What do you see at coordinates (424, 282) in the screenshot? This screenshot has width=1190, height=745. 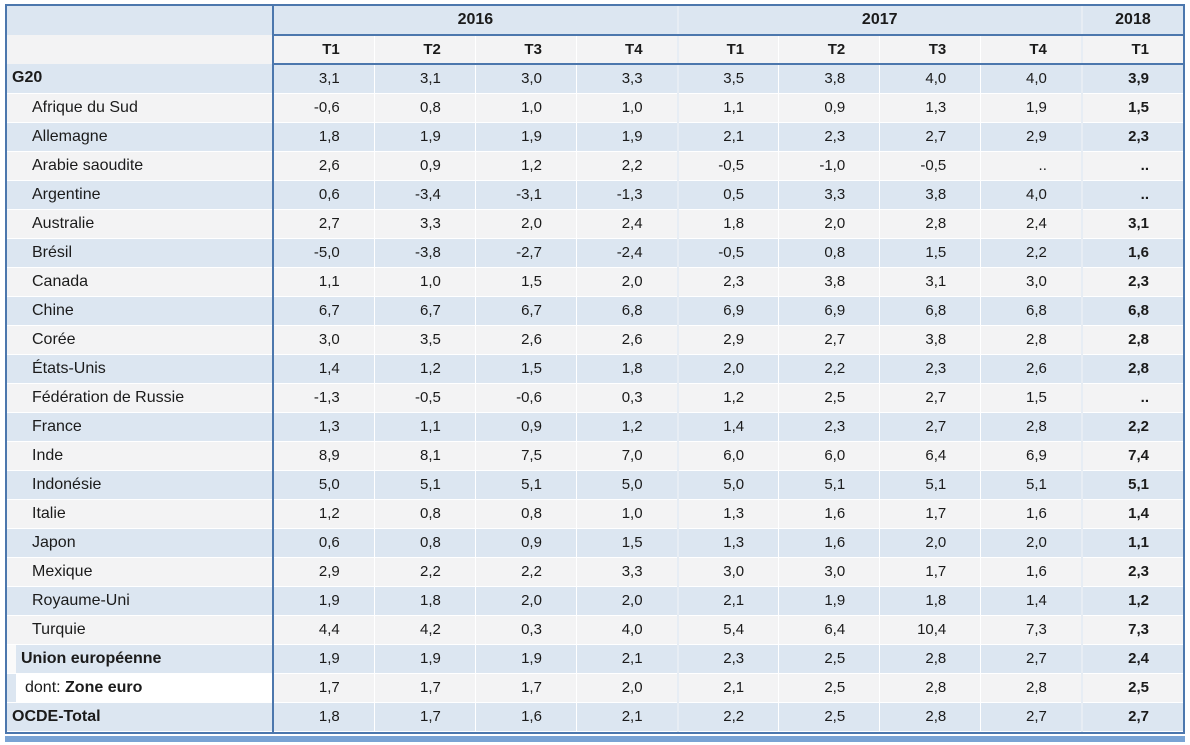 I see `value-cell: 1,0` at bounding box center [424, 282].